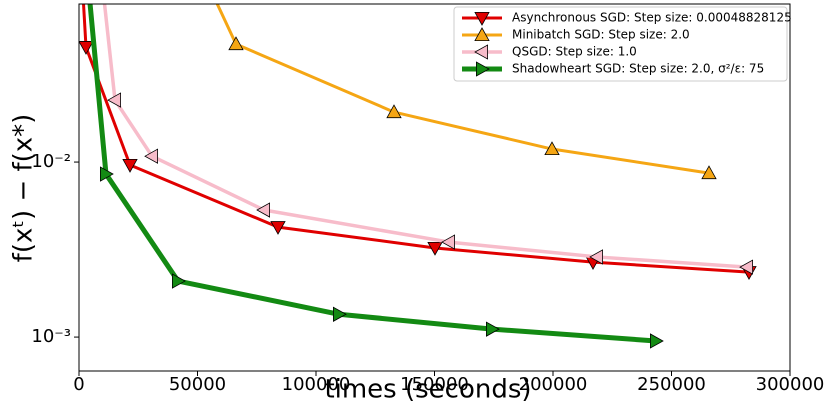 This screenshot has height=406, width=830. What do you see at coordinates (24, 188) in the screenshot?
I see `y-axis-label: f(xᵗ) − f(x*)` at bounding box center [24, 188].